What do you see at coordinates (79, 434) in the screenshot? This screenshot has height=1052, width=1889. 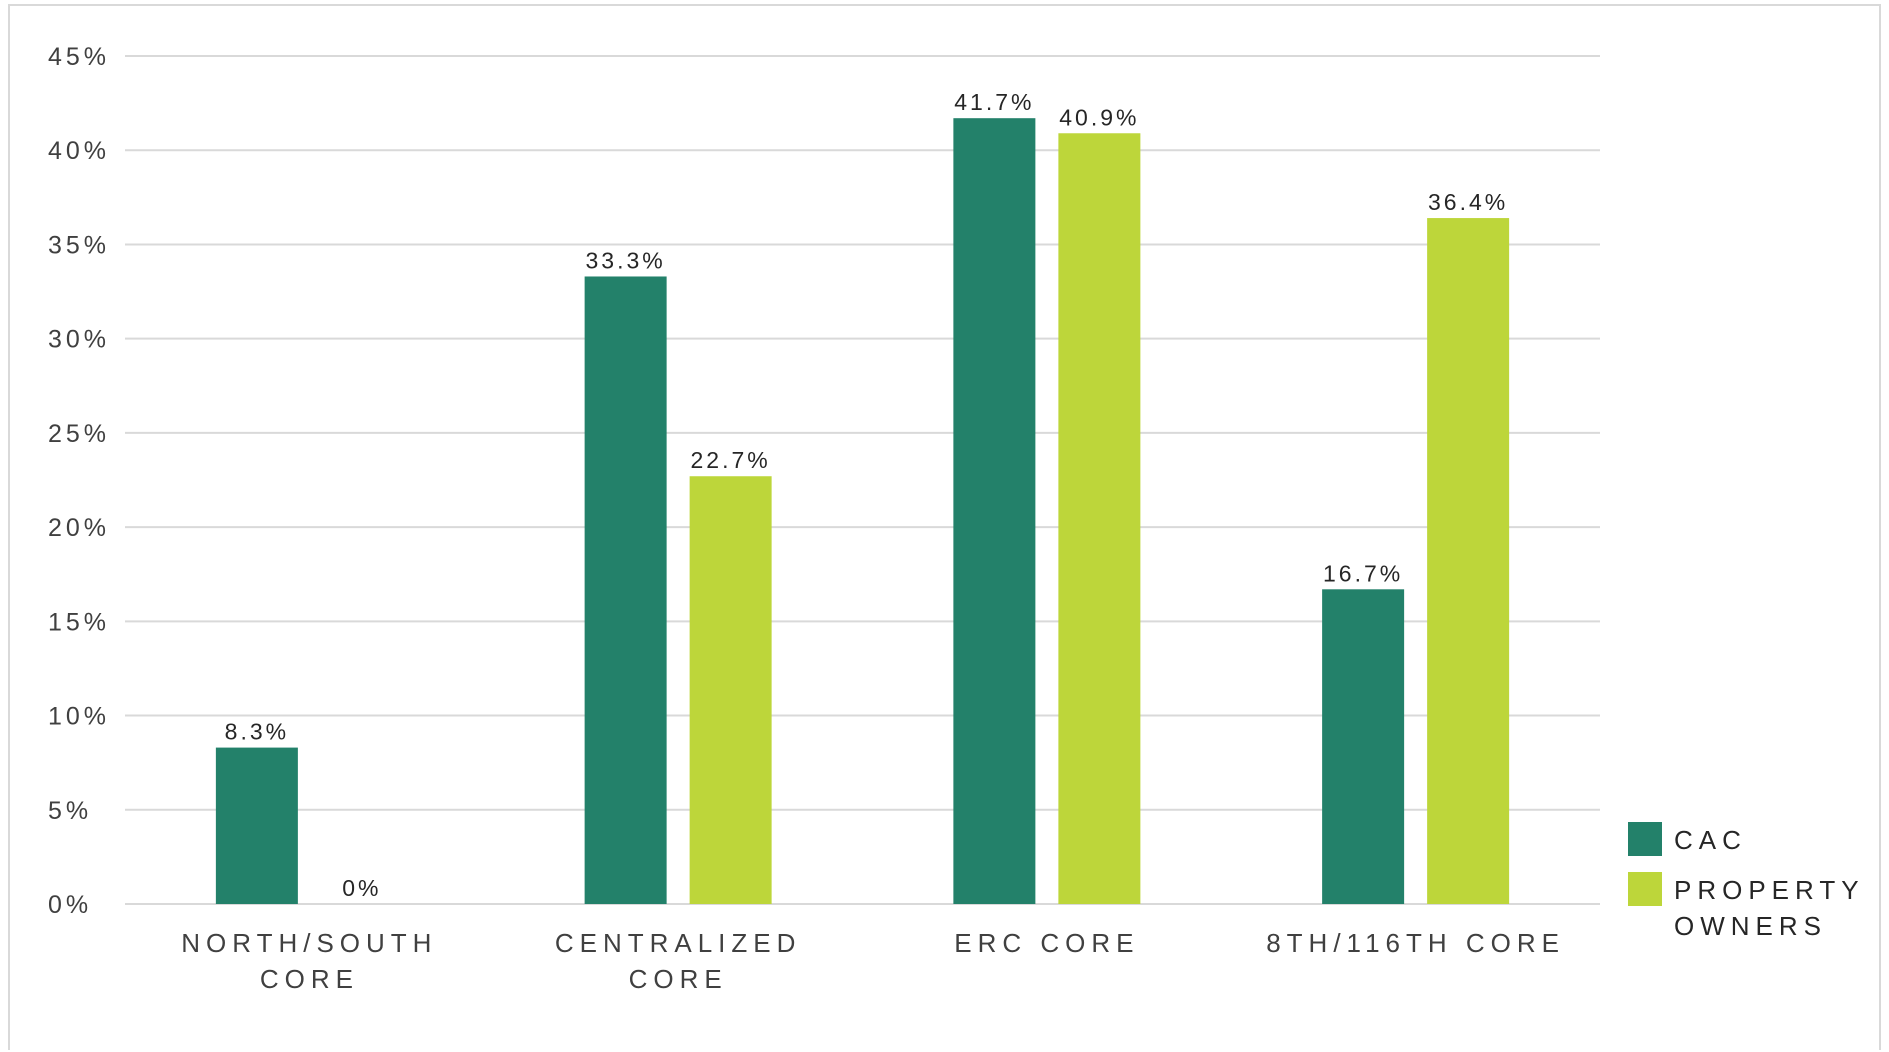 I see `y-tick-label: 25%` at bounding box center [79, 434].